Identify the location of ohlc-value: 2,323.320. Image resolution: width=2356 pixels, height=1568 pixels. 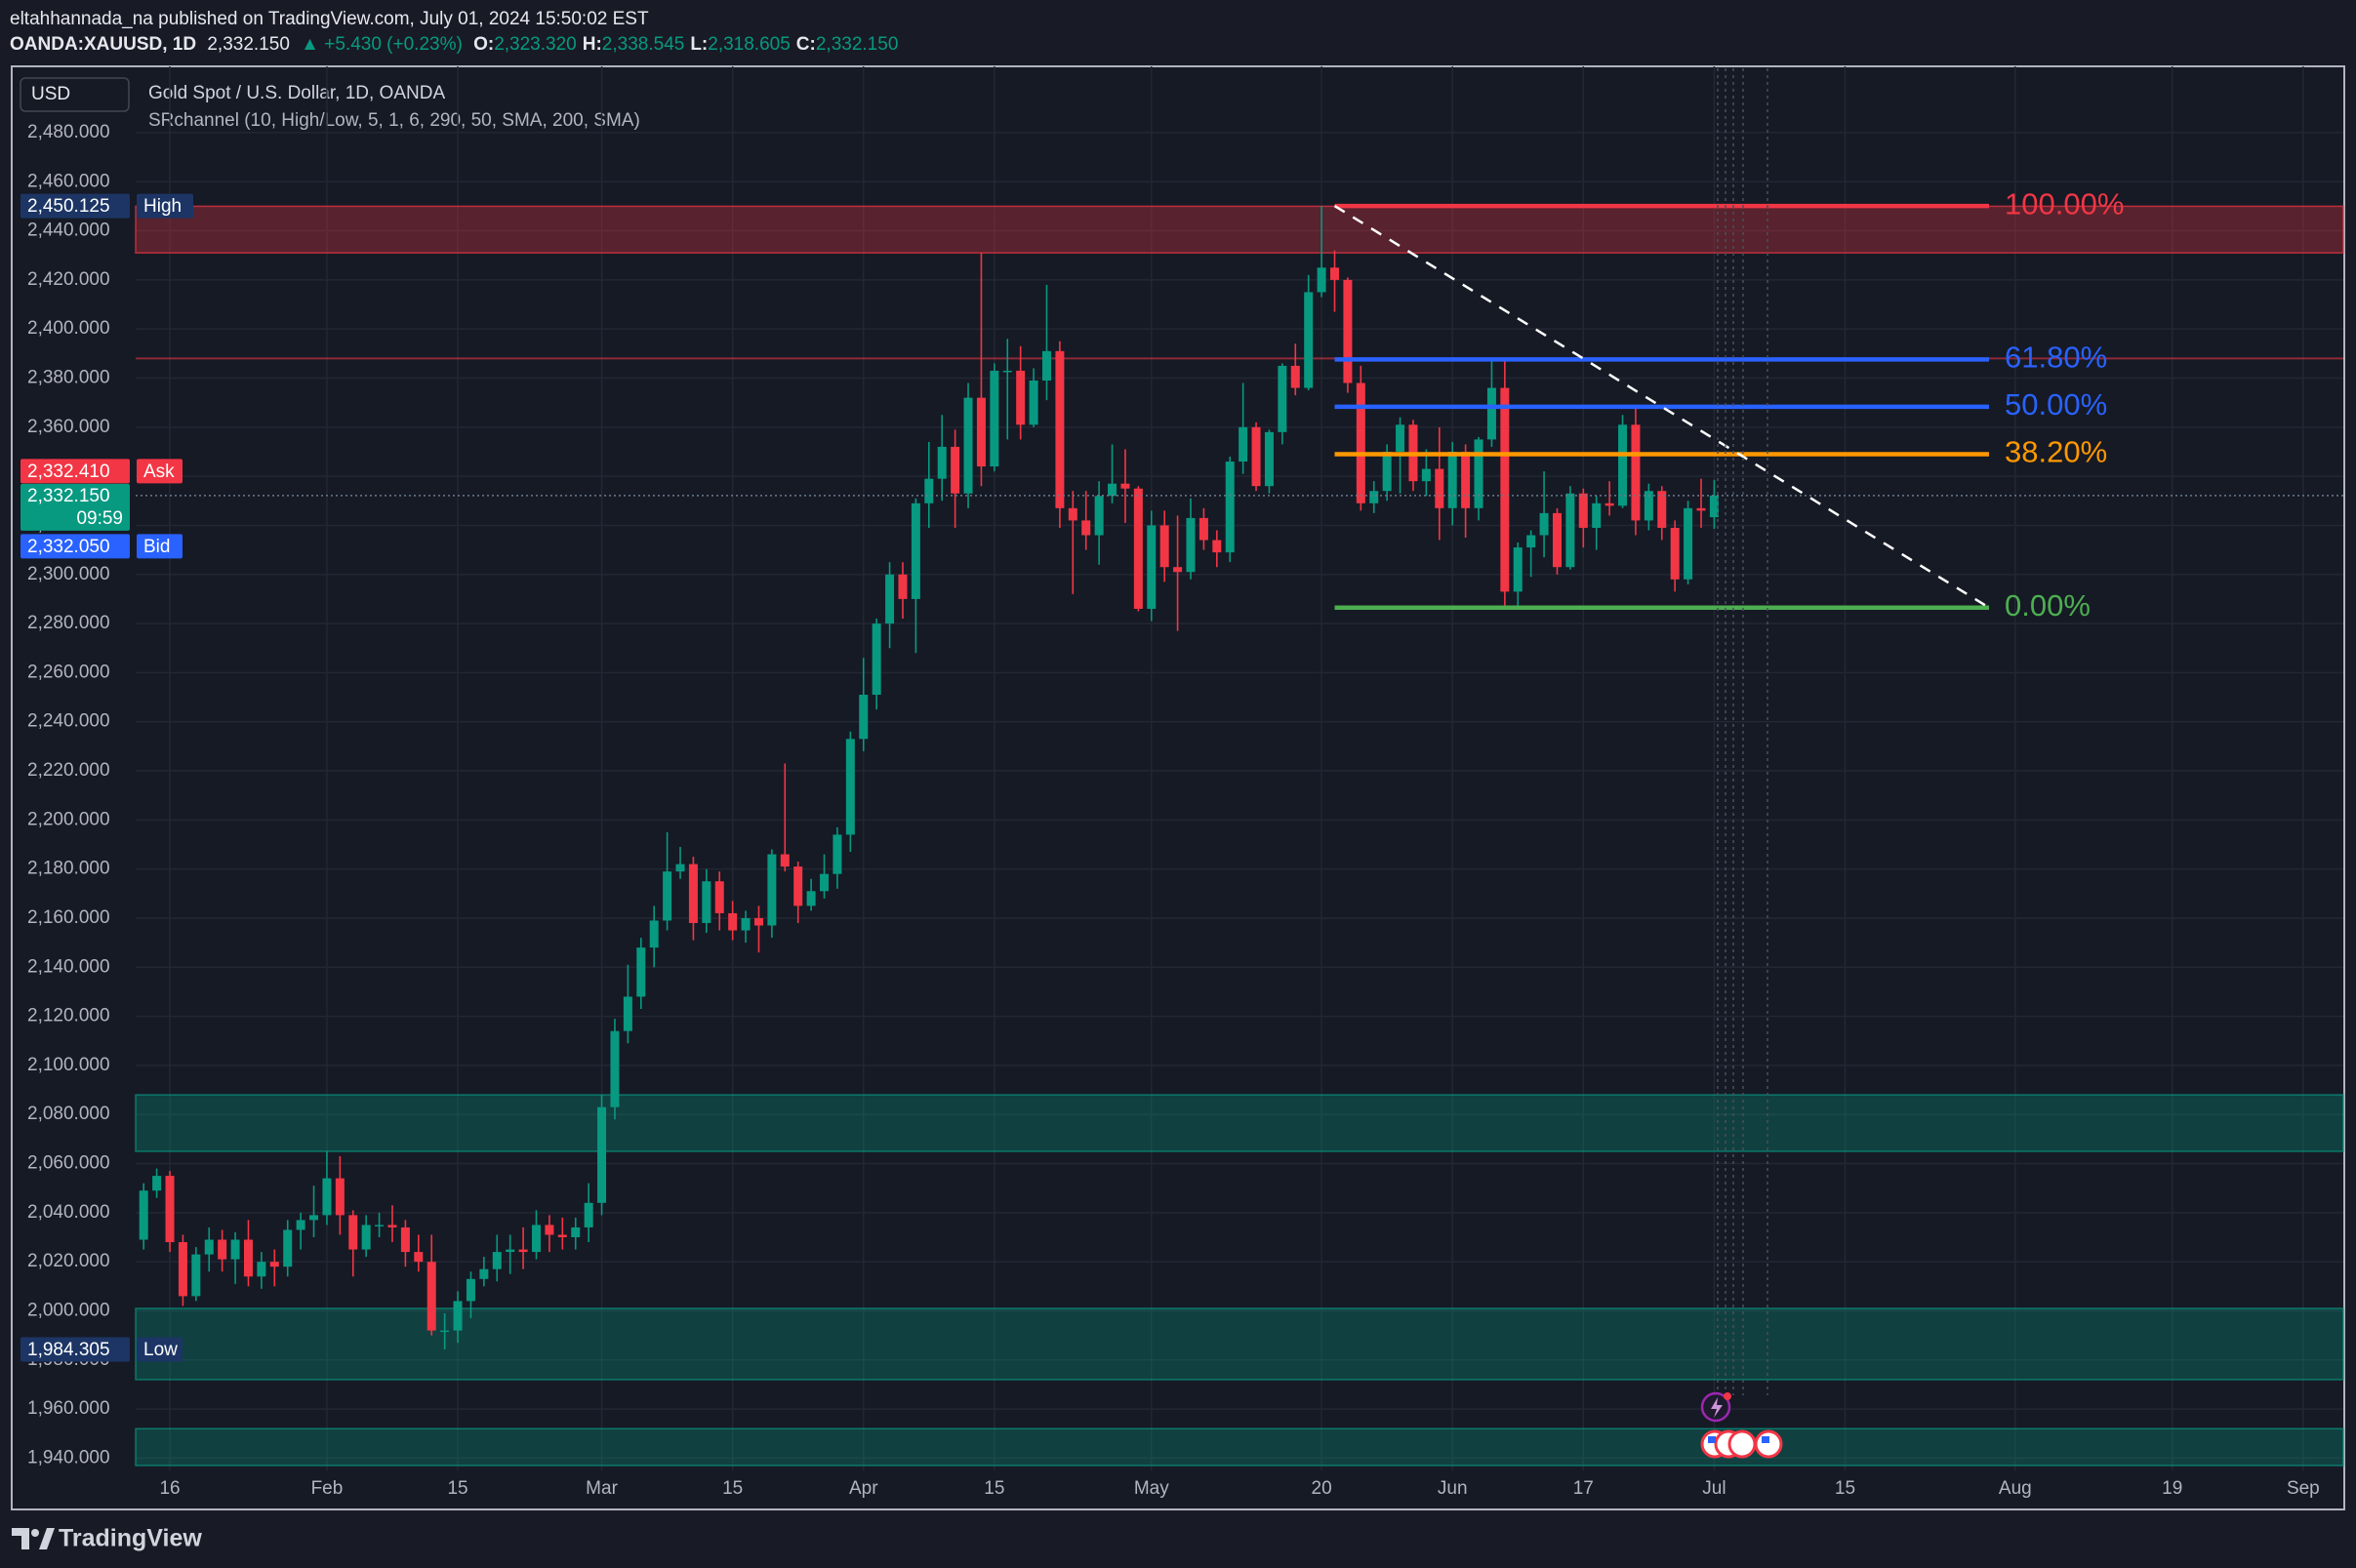
(535, 44).